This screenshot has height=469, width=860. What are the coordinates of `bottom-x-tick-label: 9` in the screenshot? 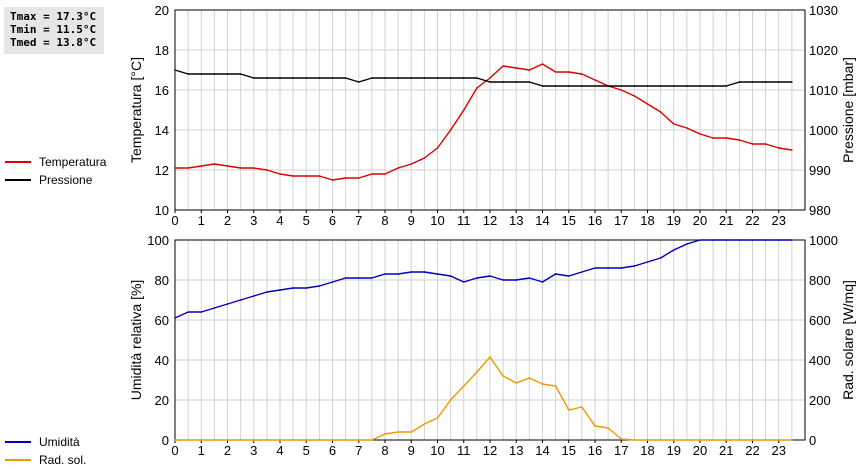 It's located at (411, 450).